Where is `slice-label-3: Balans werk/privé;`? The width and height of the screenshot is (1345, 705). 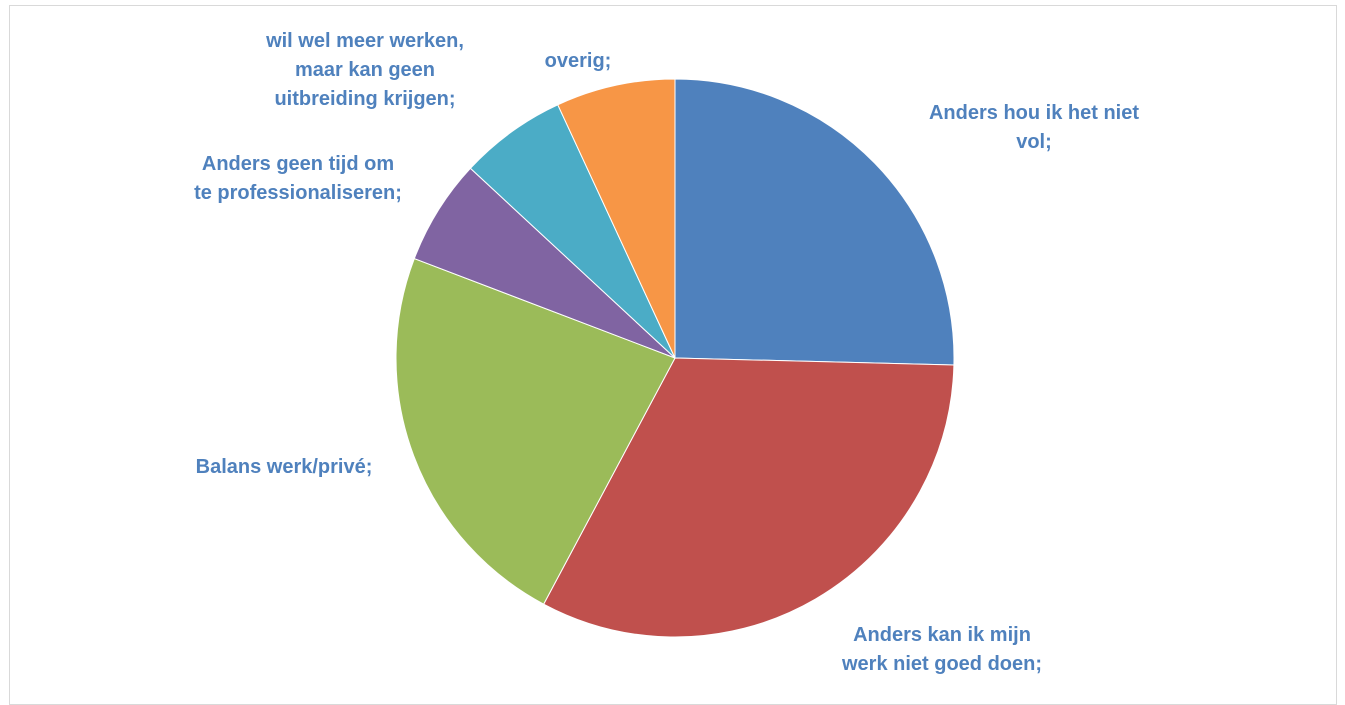
slice-label-3: Balans werk/privé; is located at coordinates (284, 467).